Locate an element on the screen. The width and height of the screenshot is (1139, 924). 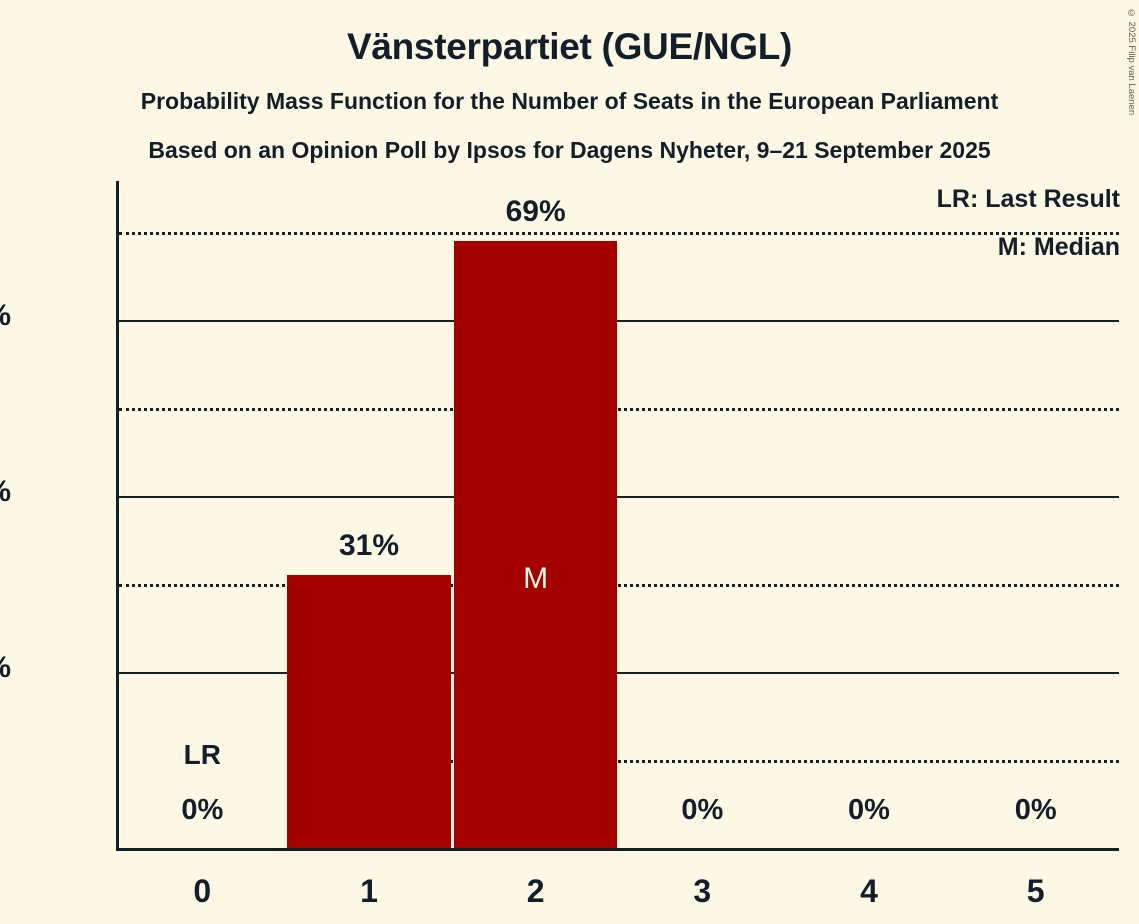
x-axis-tick-label: 2 is located at coordinates (535, 891).